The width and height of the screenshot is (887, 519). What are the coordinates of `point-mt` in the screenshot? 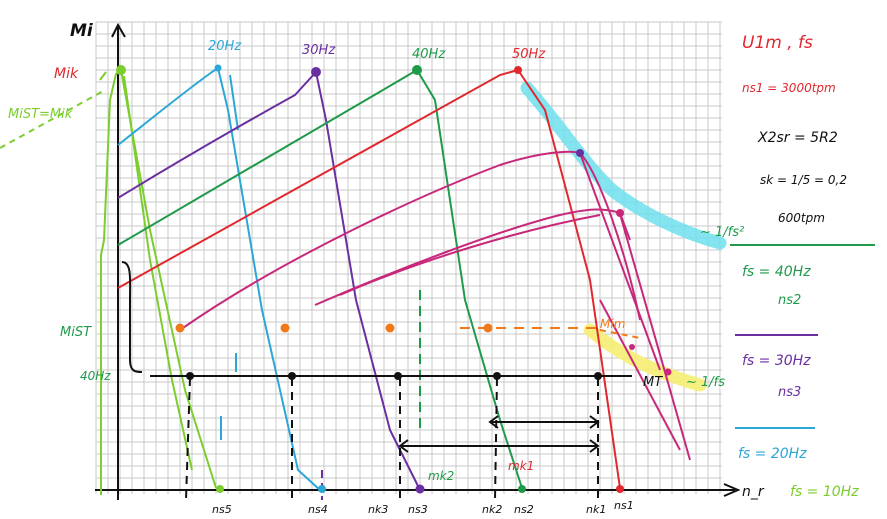 It's located at (668, 372).